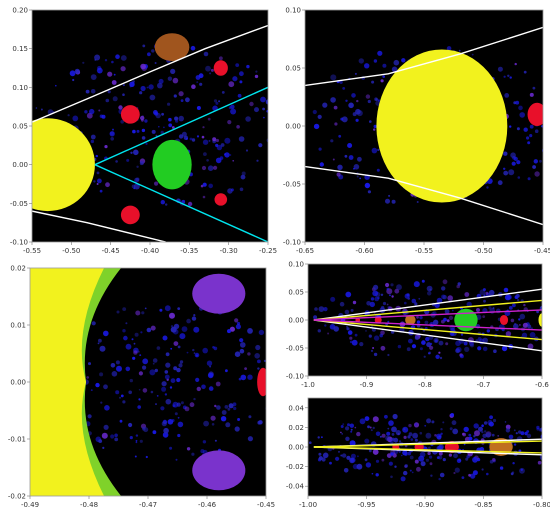 This screenshot has height=517, width=550. What do you see at coordinates (148, 505) in the screenshot?
I see `x-tick-label: -0.47` at bounding box center [148, 505].